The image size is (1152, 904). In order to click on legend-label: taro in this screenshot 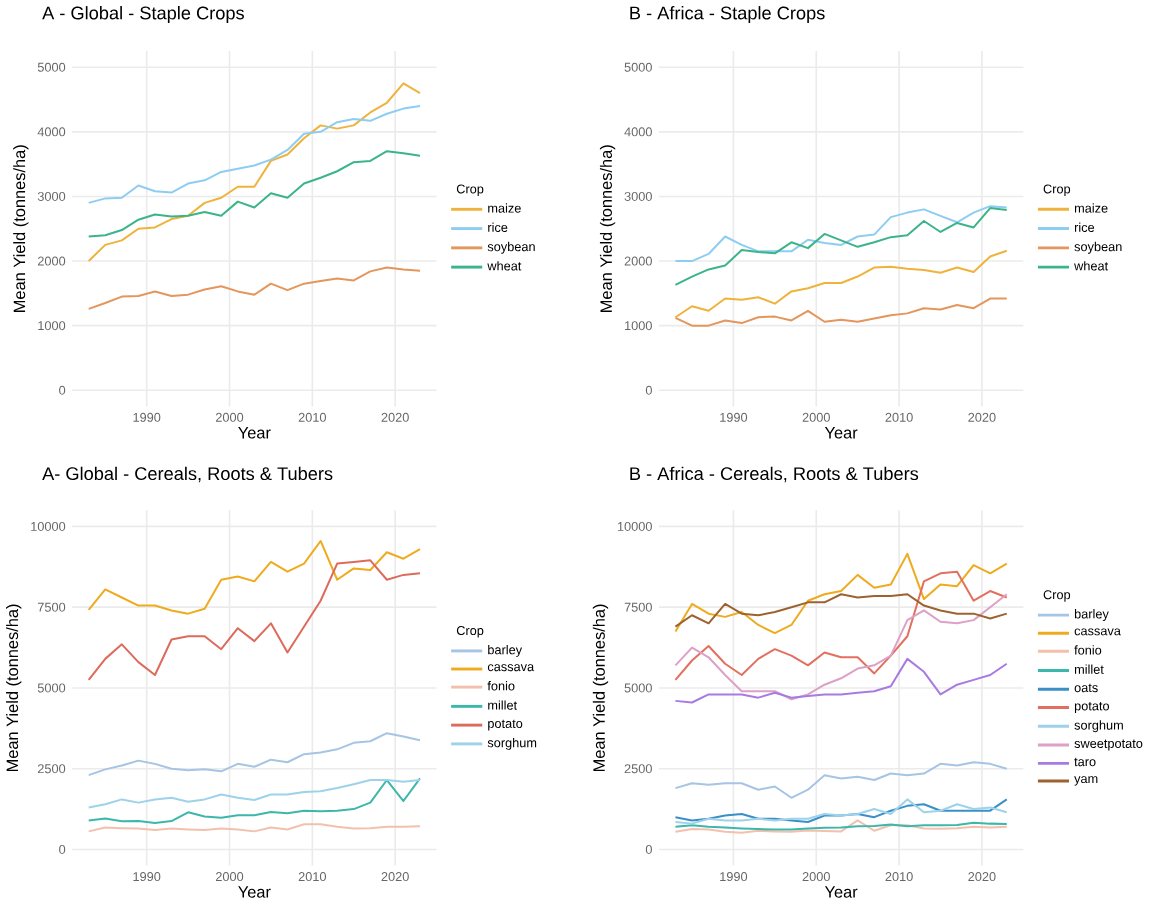, I will do `click(1085, 762)`.